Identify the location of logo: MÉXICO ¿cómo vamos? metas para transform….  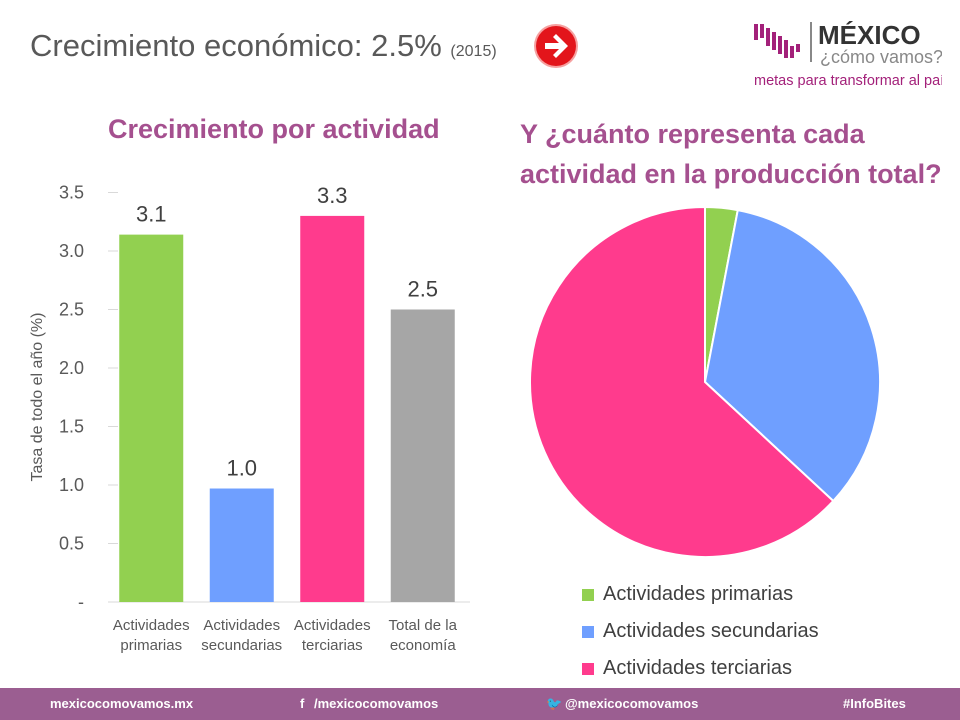
(851, 54).